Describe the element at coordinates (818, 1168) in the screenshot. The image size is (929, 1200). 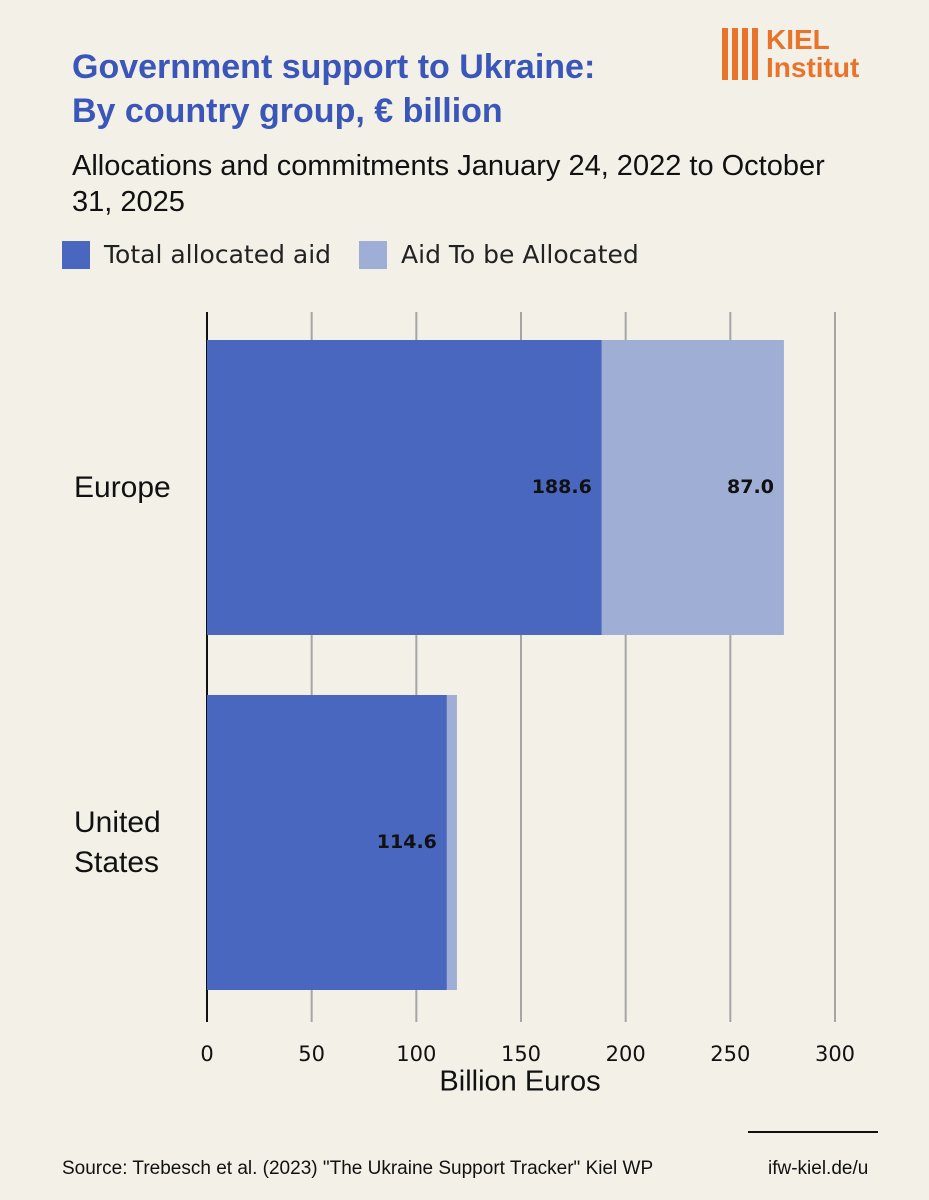
I see `url: ifw-kiel.de/u` at that location.